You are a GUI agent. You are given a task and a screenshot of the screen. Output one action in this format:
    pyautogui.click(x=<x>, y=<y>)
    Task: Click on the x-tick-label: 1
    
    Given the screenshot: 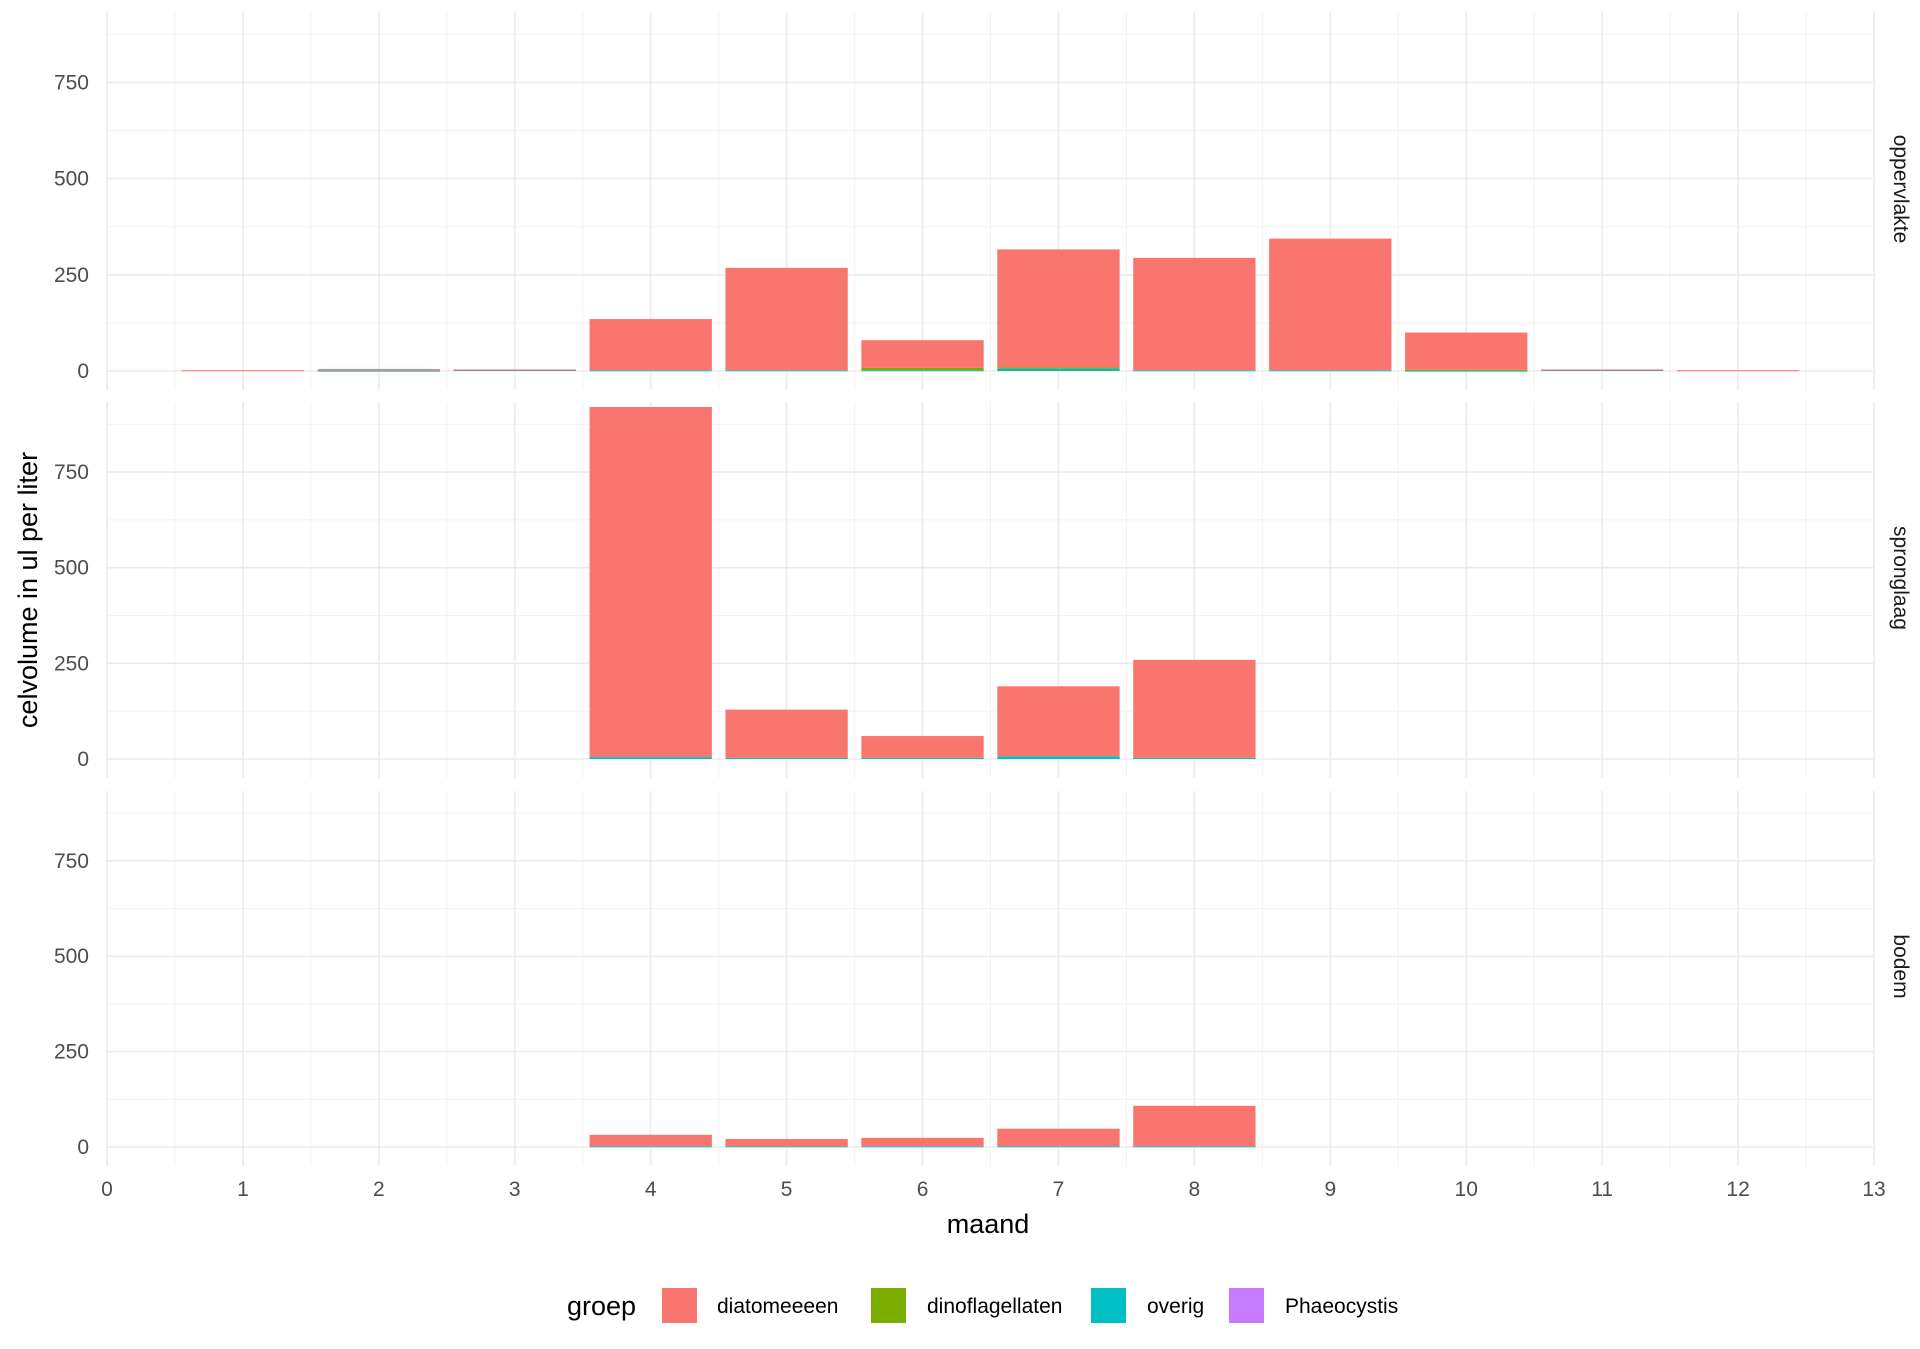 What is the action you would take?
    pyautogui.click(x=243, y=1189)
    